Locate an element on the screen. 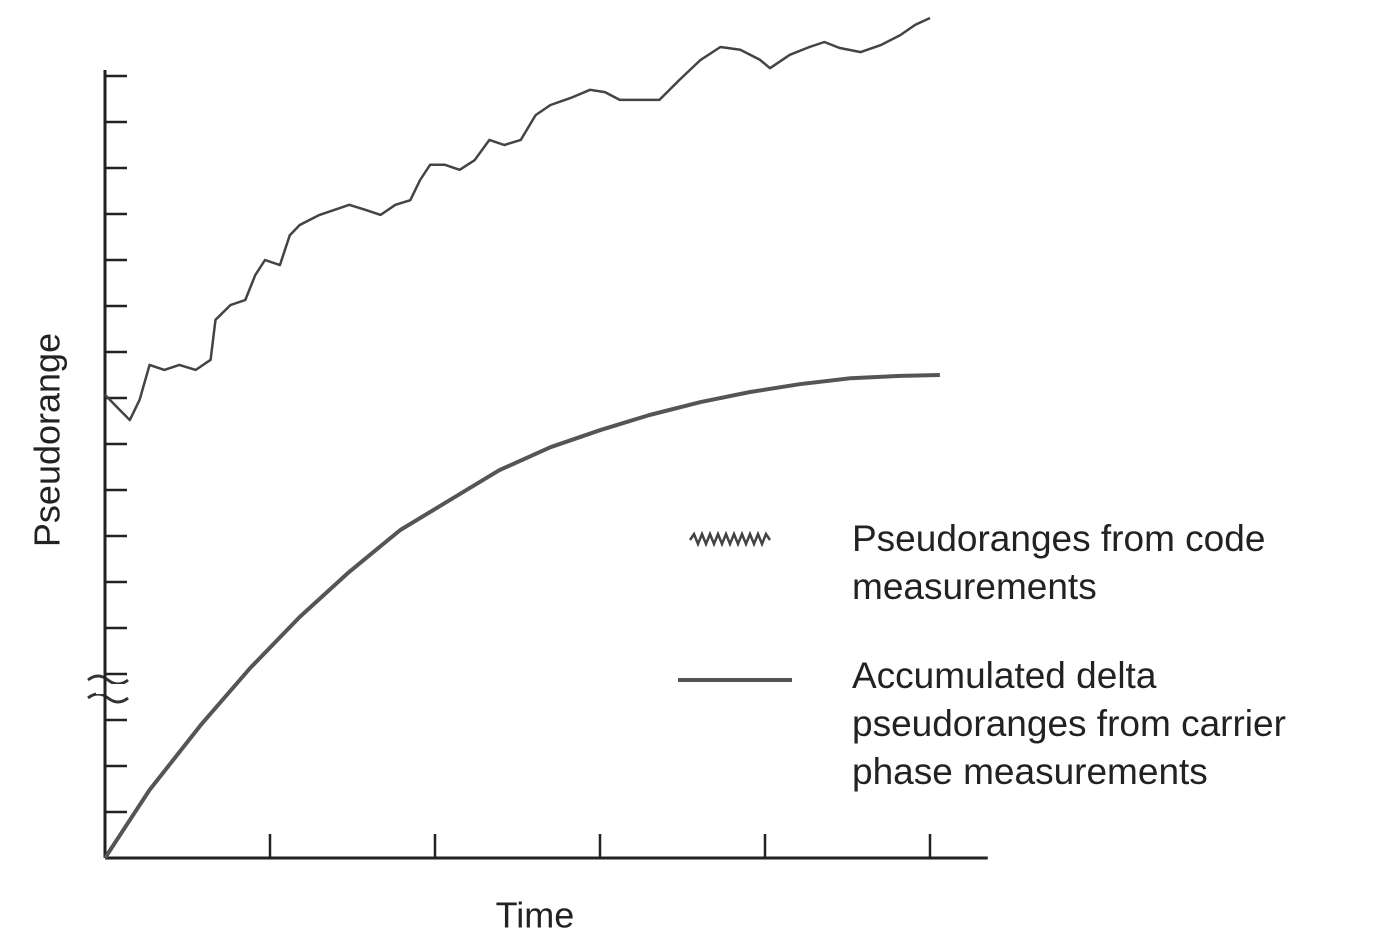 The width and height of the screenshot is (1373, 940). y-axis-label: Pseudorange is located at coordinates (47, 440).